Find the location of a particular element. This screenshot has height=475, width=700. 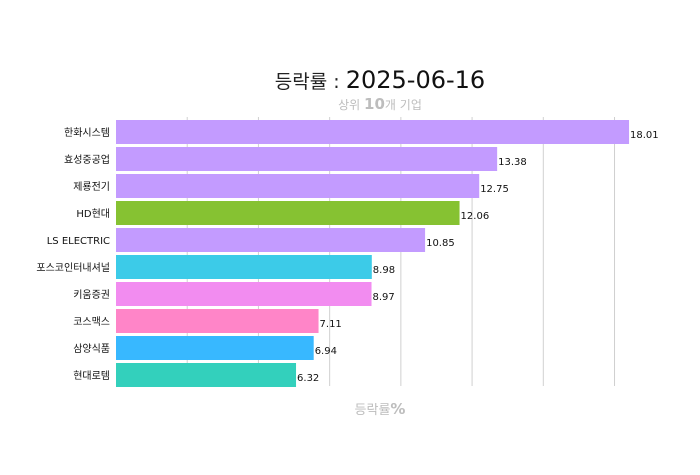

x-axis-label-text: 등락률 is located at coordinates (373, 410).